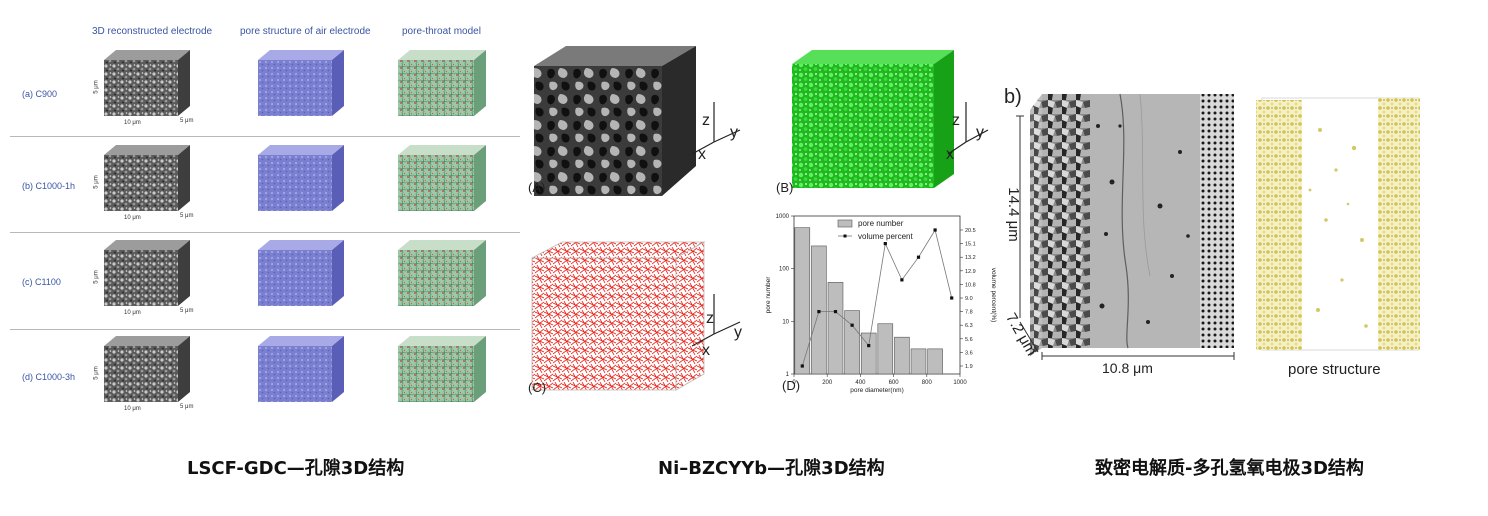  I want to click on cube-row-c, so click(295, 273).